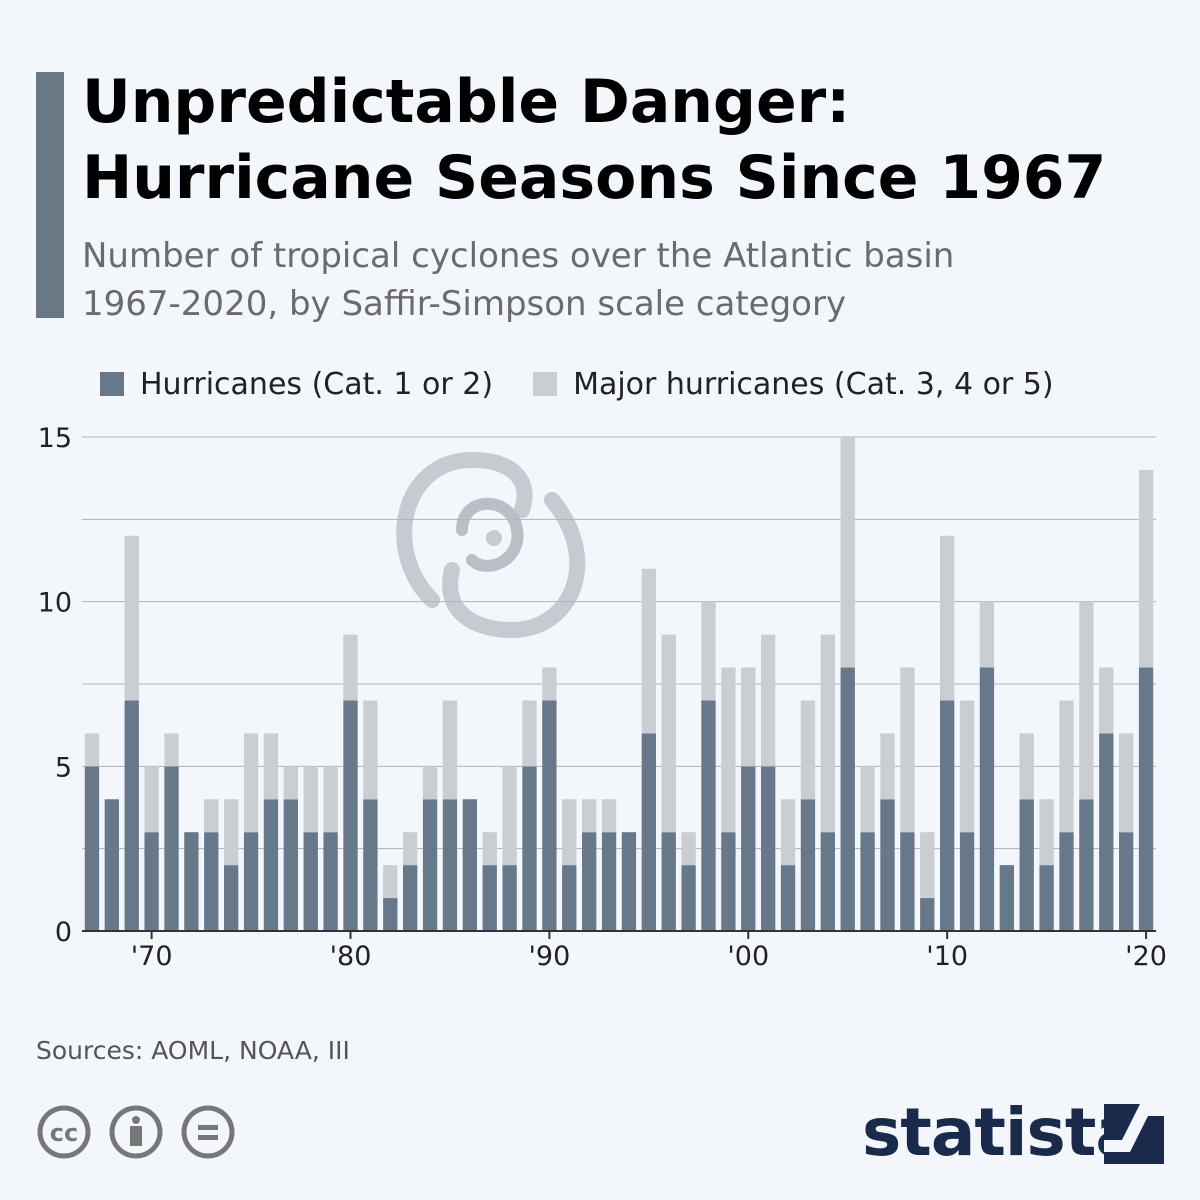 This screenshot has width=1200, height=1200. What do you see at coordinates (151, 799) in the screenshot?
I see `bar-major-hurricanes-1970` at bounding box center [151, 799].